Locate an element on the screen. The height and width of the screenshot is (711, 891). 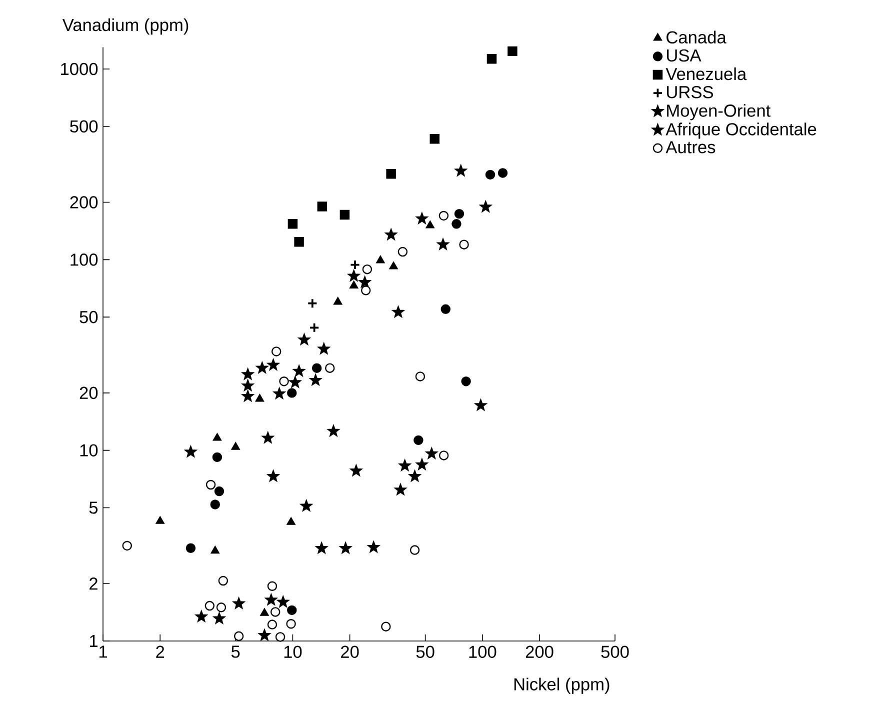
x-tick-label: 100 is located at coordinates (482, 652).